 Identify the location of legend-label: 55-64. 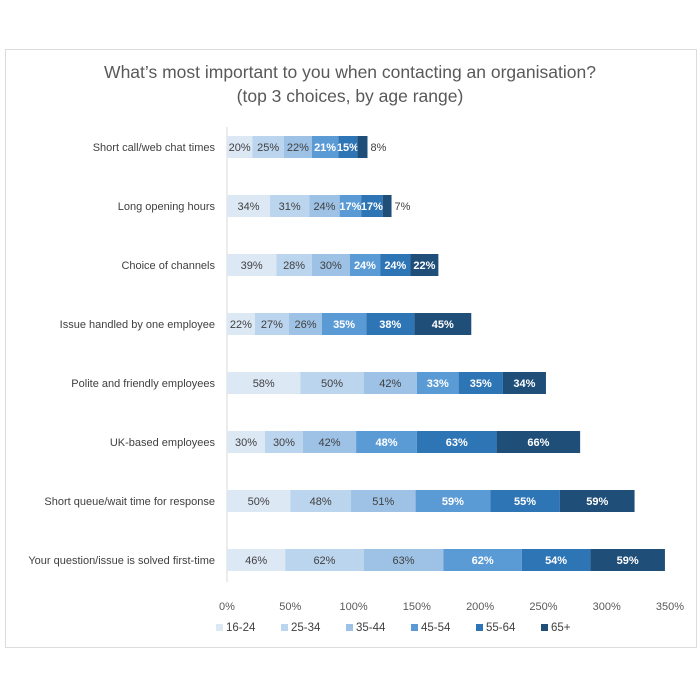
(501, 628).